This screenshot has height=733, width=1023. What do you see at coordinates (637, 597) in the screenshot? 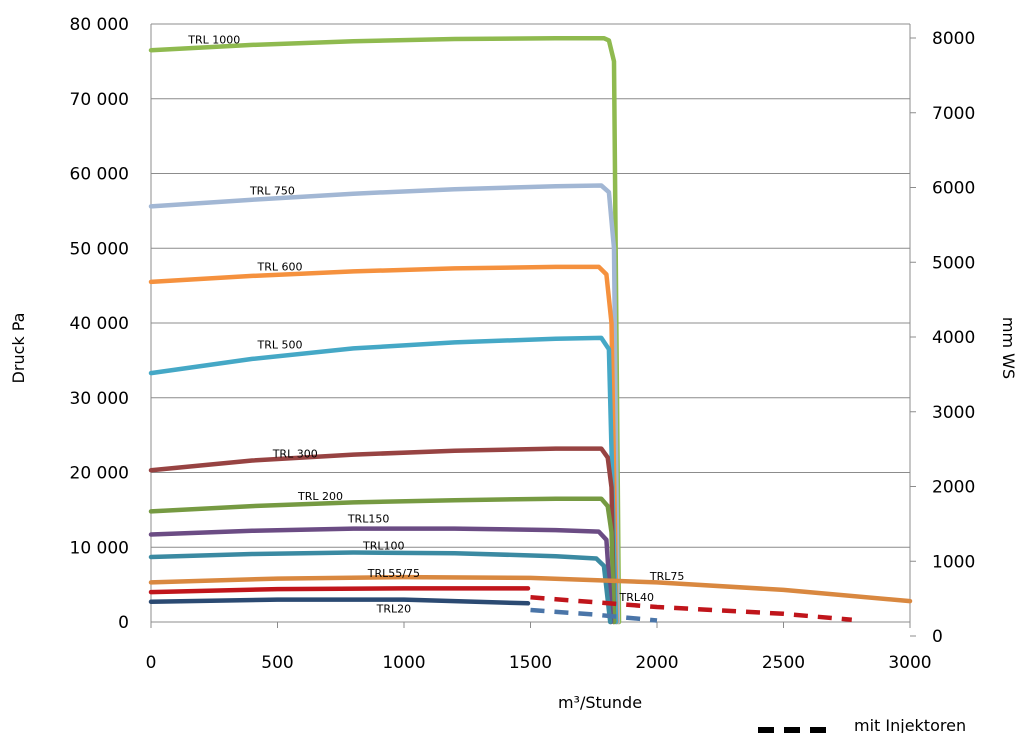
I see `series-annotation: TRL40` at bounding box center [637, 597].